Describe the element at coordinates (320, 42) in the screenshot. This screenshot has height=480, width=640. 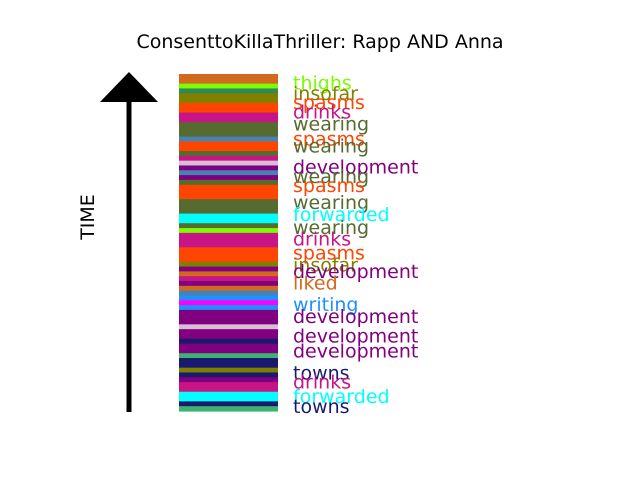
I see `chart-title: ConsenttoKillaThriller: Rapp AND Anna` at that location.